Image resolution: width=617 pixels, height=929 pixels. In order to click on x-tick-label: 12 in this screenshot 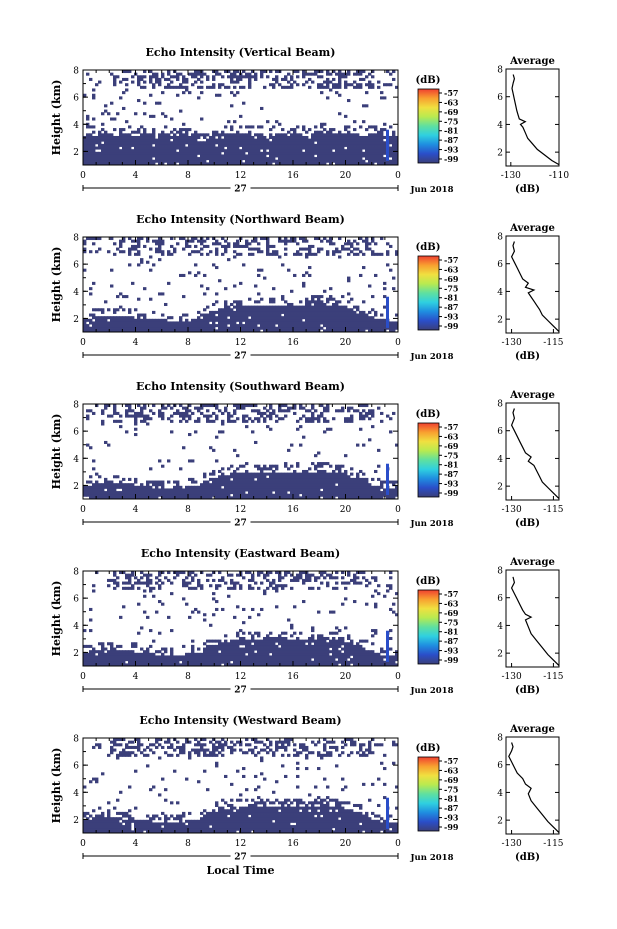, I will do `click(240, 176)`.